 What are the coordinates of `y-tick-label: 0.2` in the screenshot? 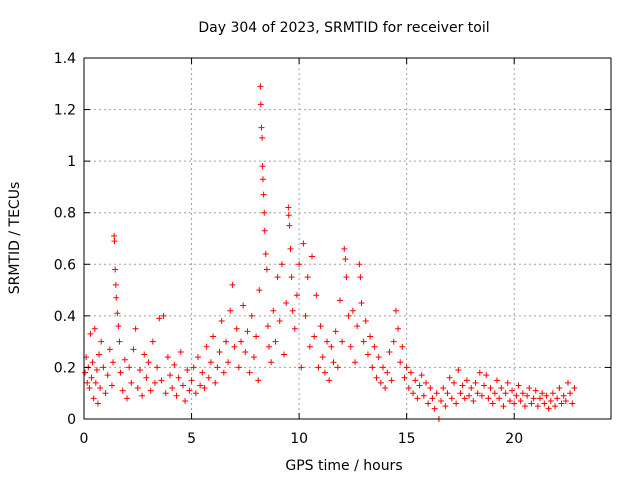 It's located at (65, 368).